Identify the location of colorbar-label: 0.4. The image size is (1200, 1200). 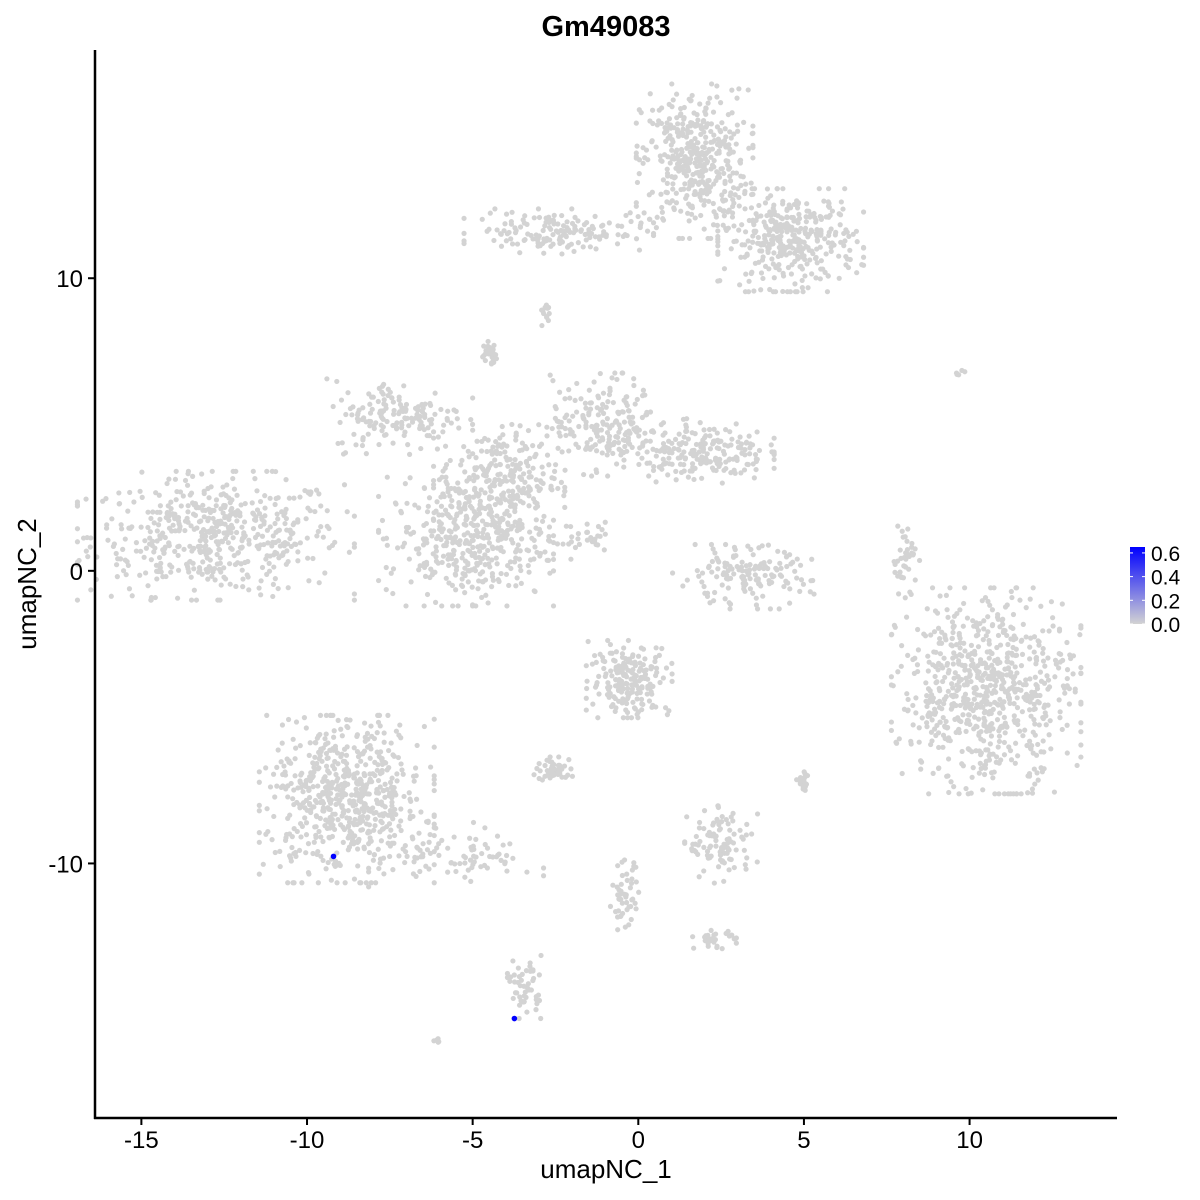
(1166, 578).